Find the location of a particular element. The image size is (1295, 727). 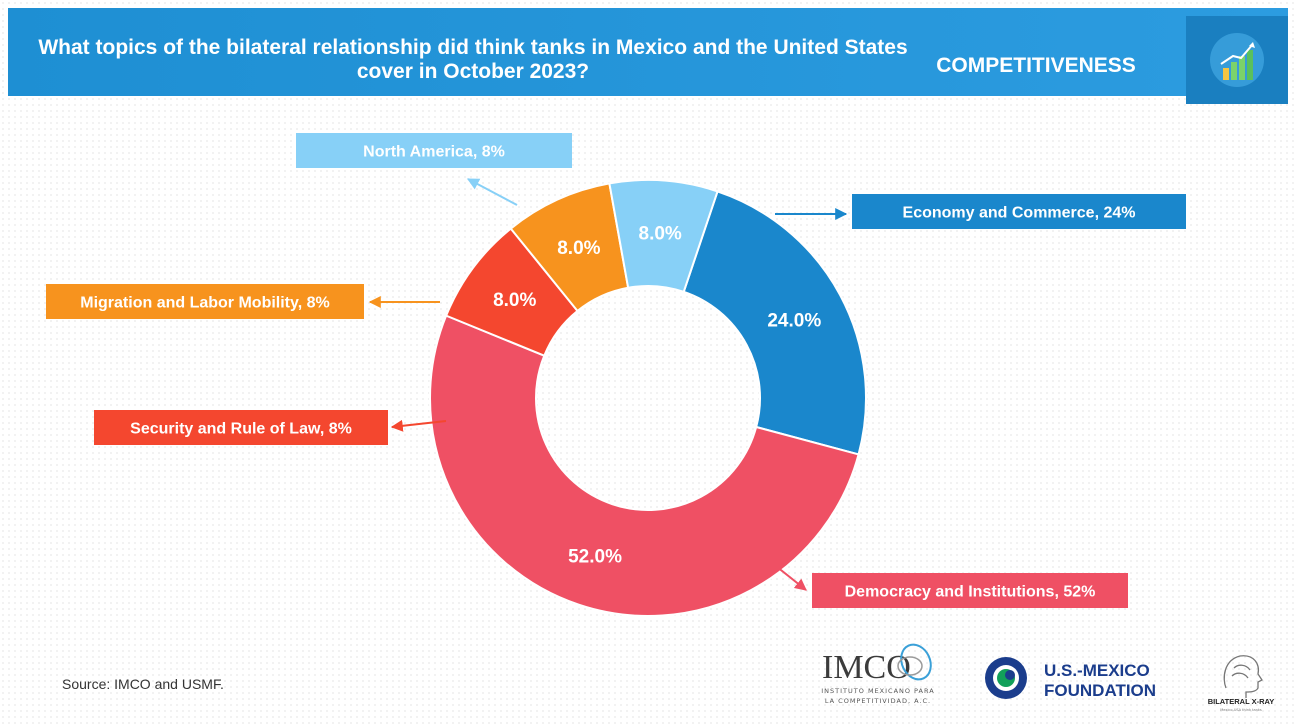

bilateral-xray-logo: BILATERAL X-RAY Mexico-USA think tanks is located at coordinates (1241, 683).